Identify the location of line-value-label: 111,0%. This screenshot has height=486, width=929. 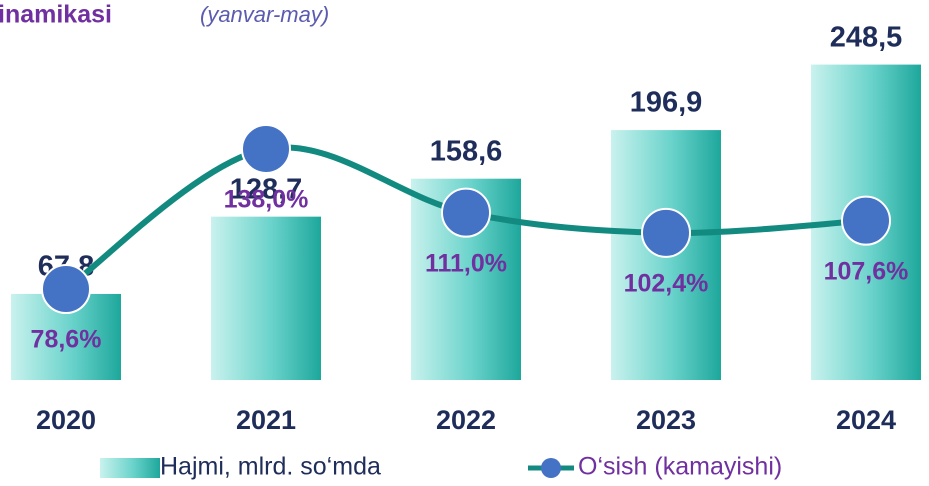
(466, 263).